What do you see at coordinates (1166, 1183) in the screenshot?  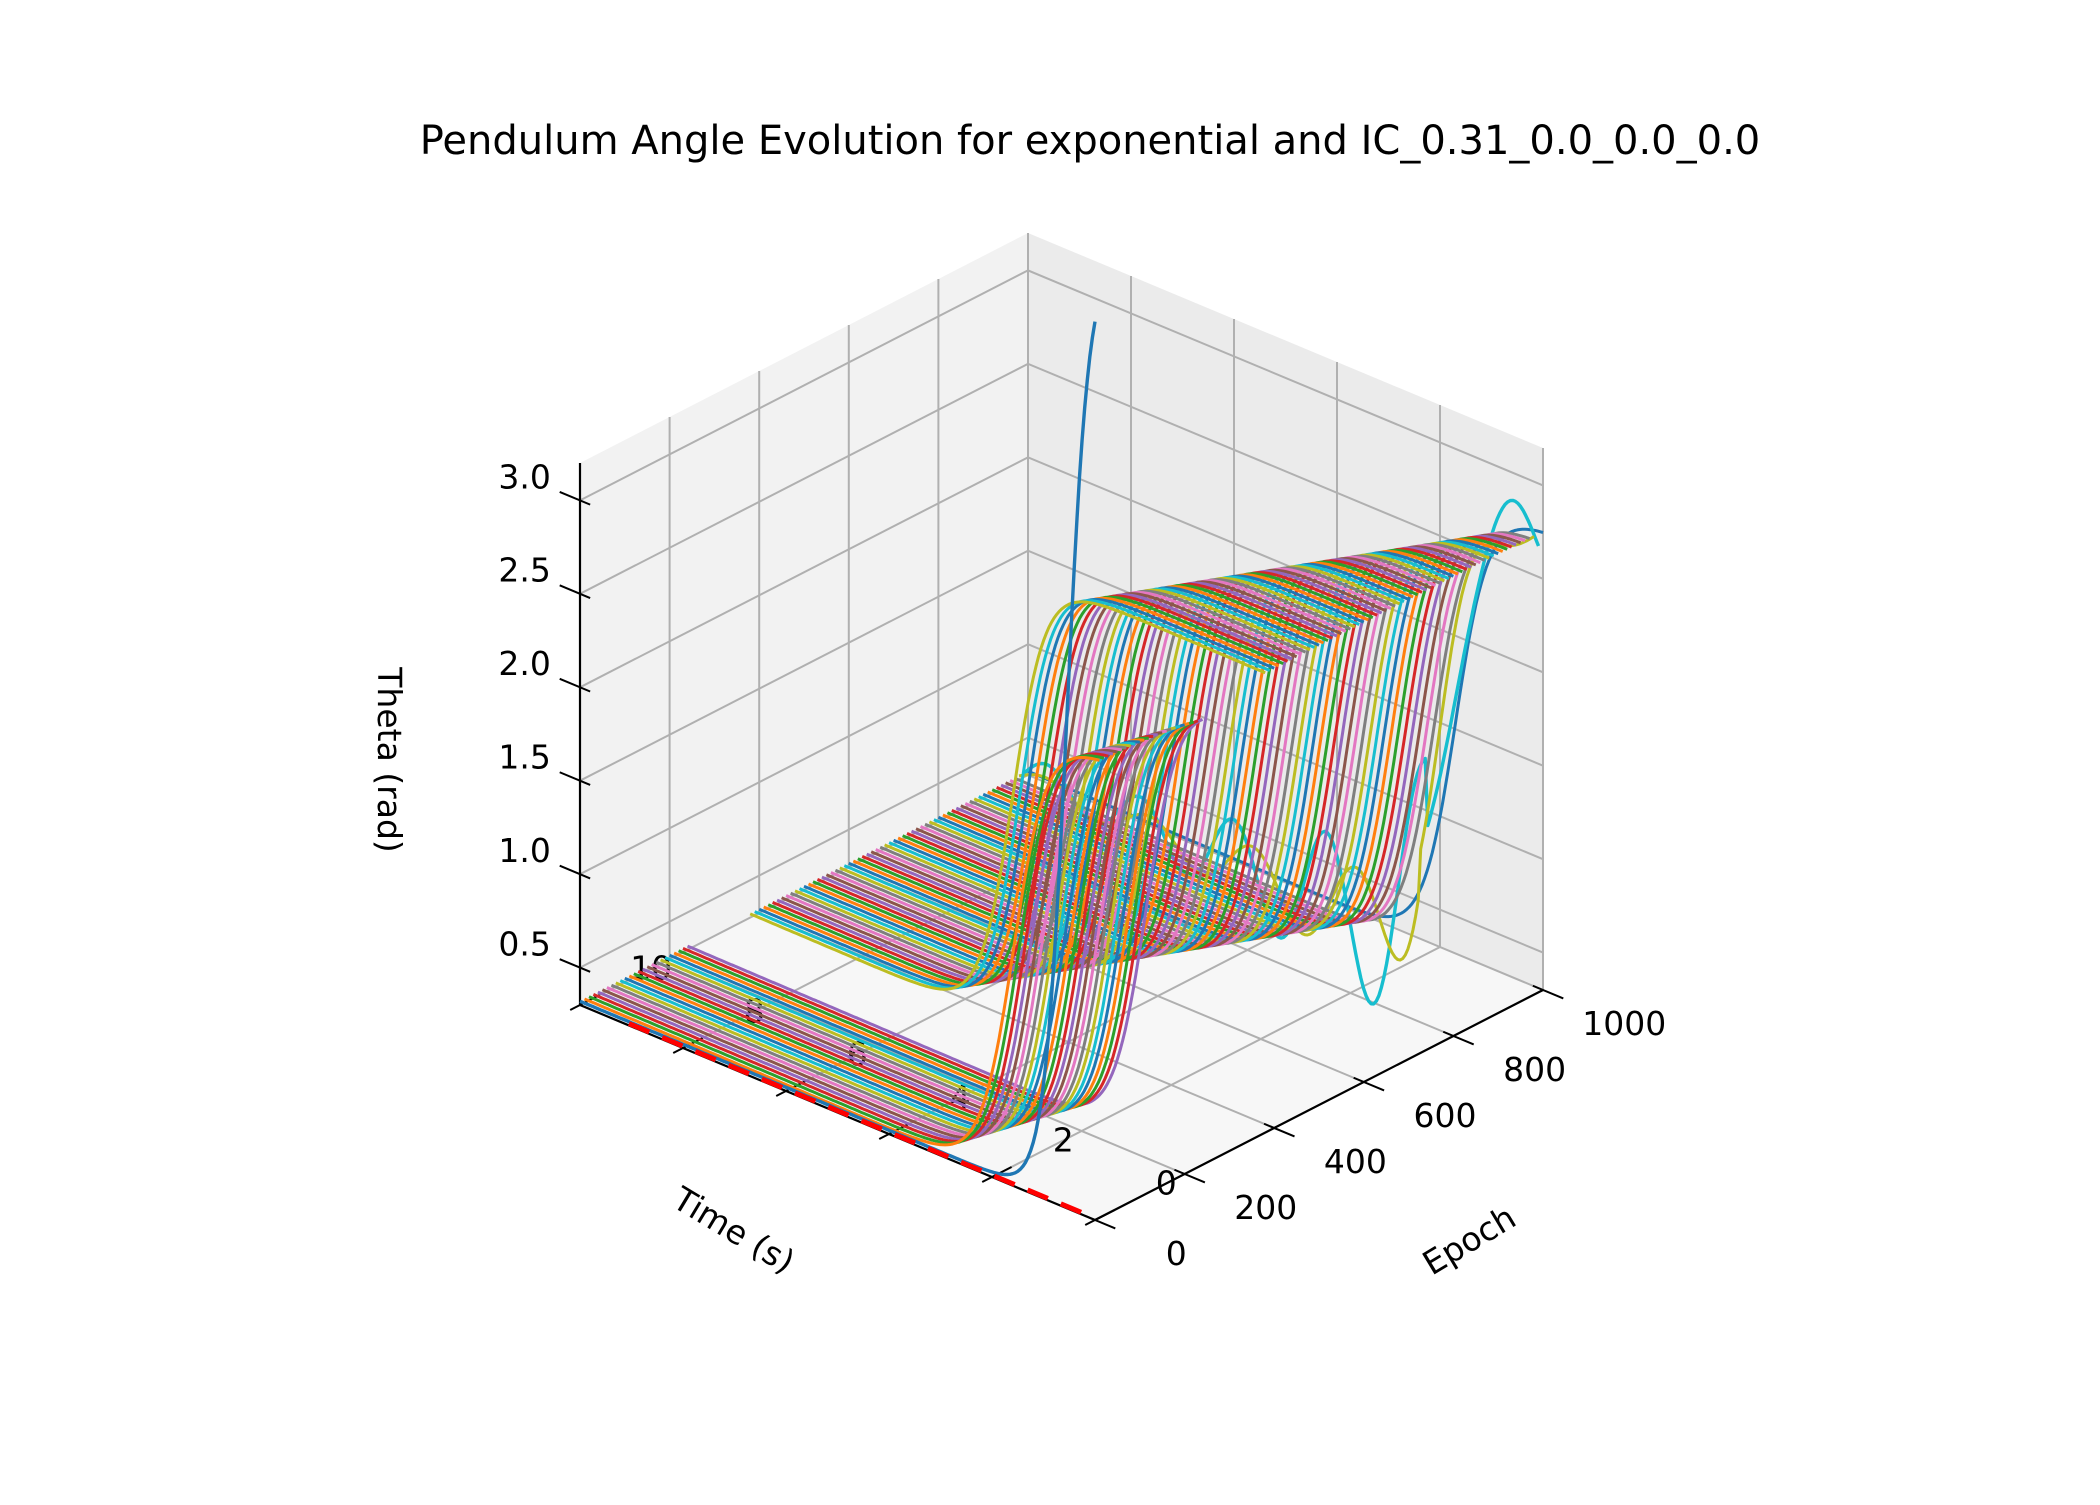 I see `y-tick-label: 0` at bounding box center [1166, 1183].